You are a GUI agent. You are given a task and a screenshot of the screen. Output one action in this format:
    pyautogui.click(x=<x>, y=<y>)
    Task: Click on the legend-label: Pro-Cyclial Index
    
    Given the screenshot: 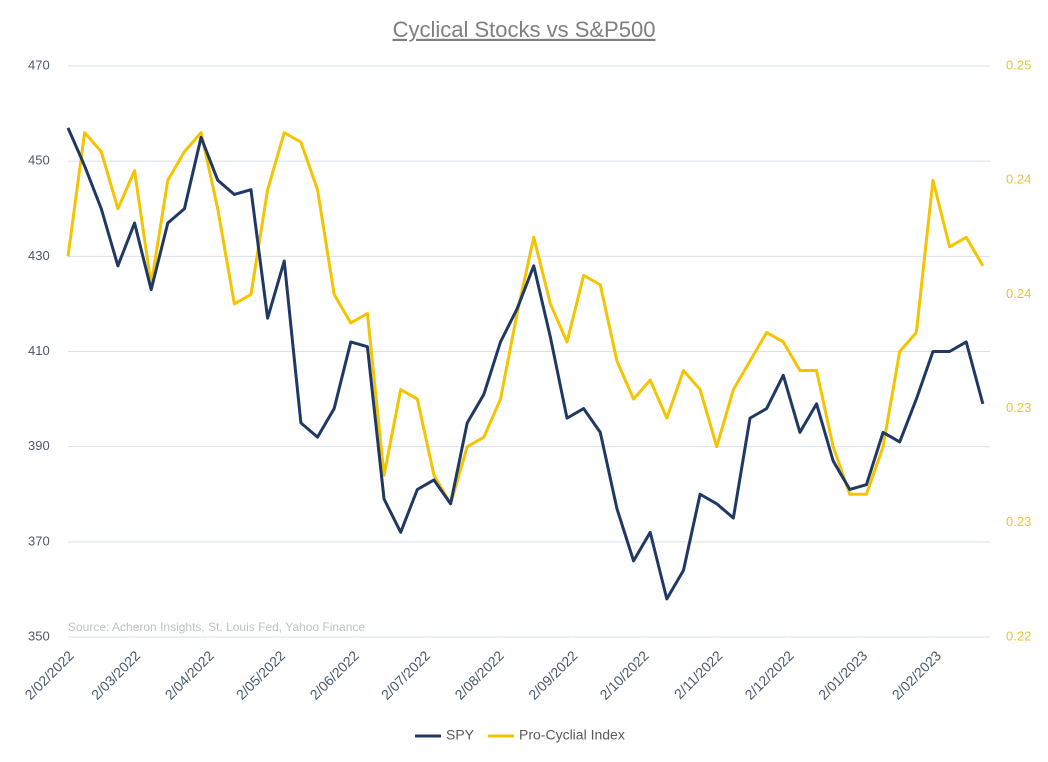 What is the action you would take?
    pyautogui.click(x=572, y=735)
    